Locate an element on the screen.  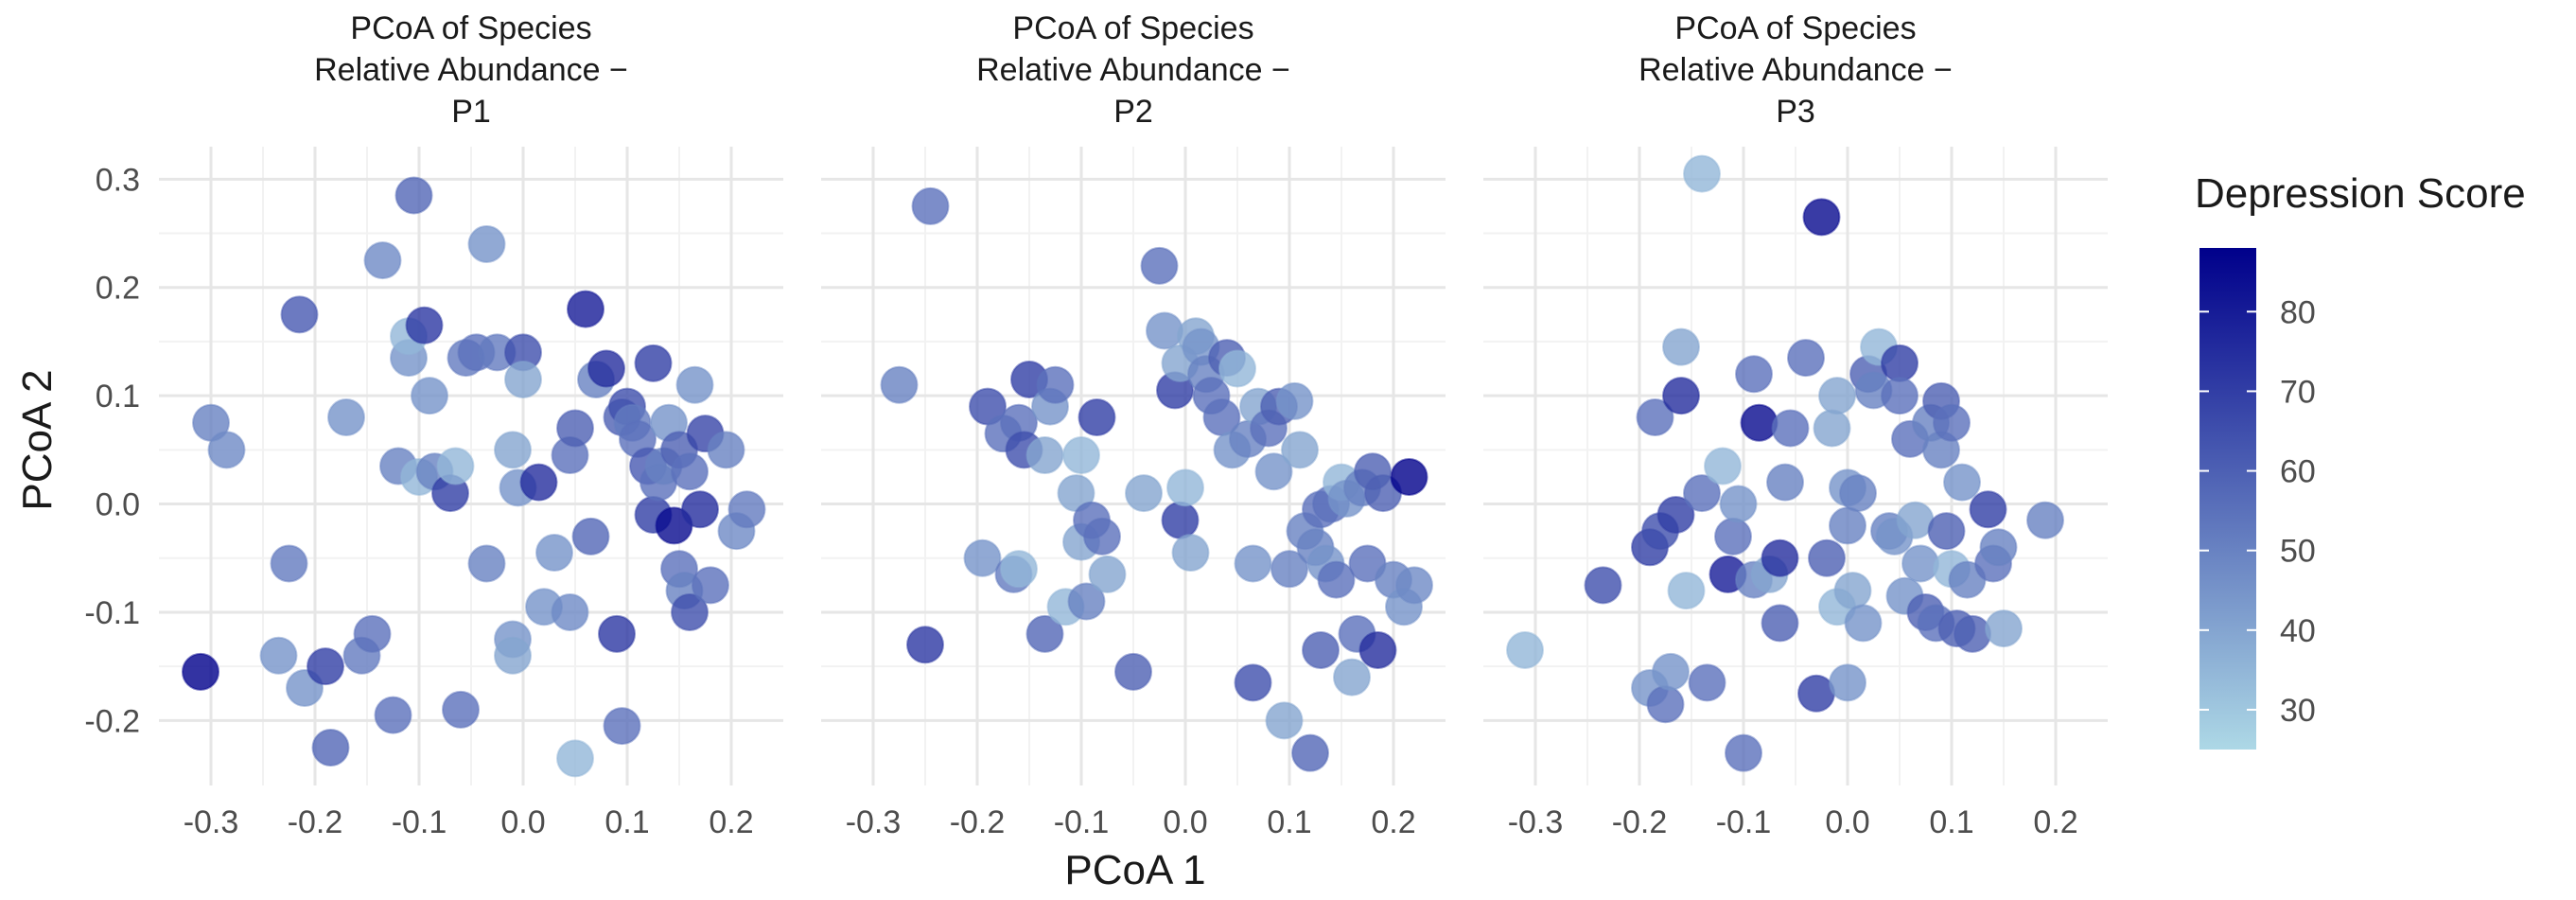
legend-colorbar is located at coordinates (2227, 499).